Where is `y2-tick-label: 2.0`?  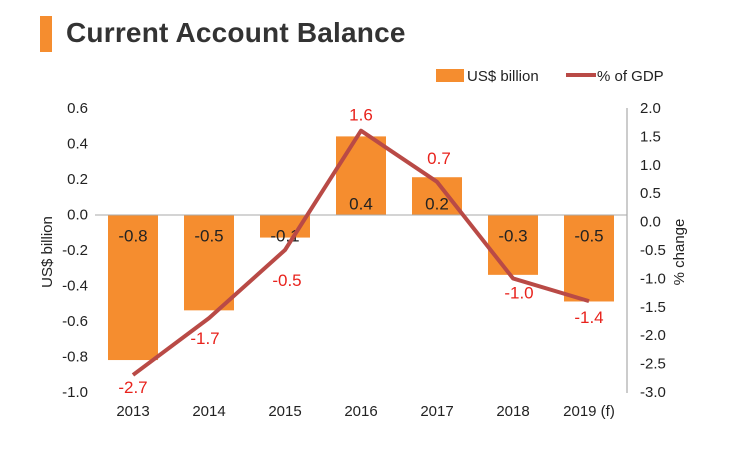 y2-tick-label: 2.0 is located at coordinates (650, 108).